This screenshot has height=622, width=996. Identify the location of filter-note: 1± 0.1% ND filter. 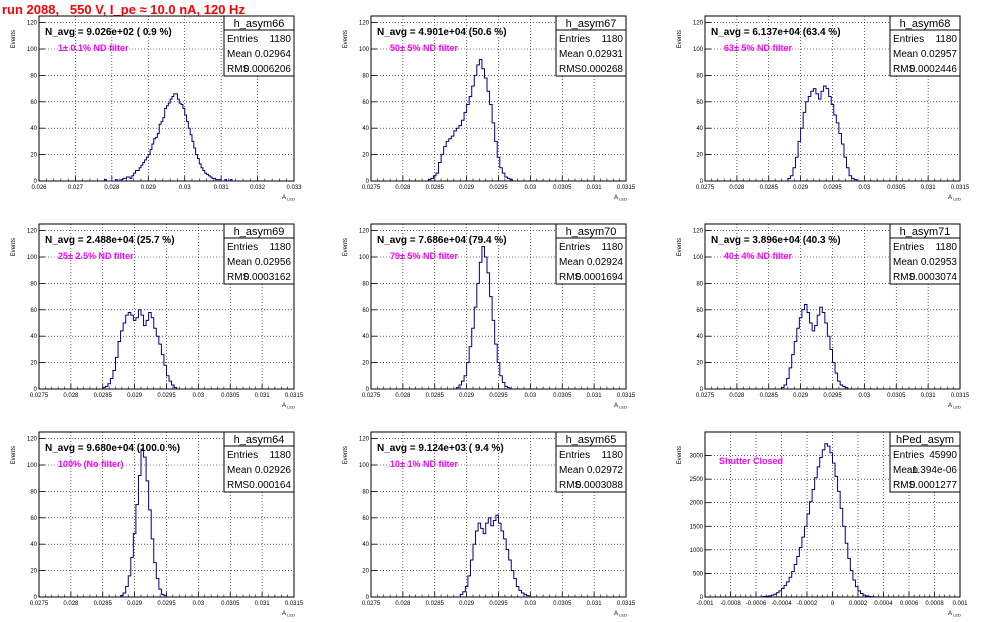
(93, 48).